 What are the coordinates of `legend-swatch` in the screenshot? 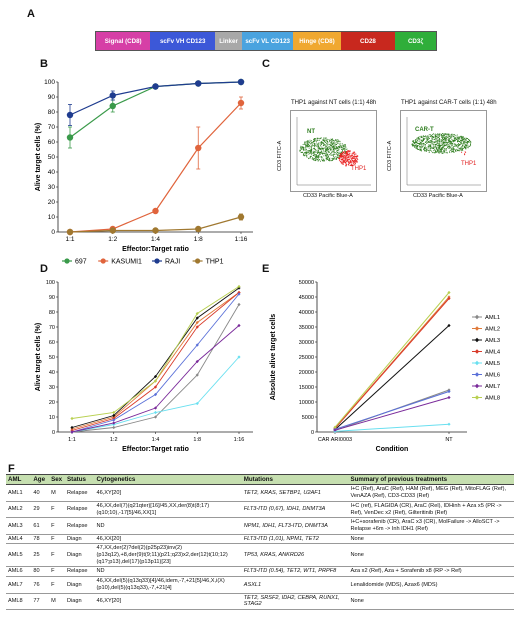 It's located at (198, 261).